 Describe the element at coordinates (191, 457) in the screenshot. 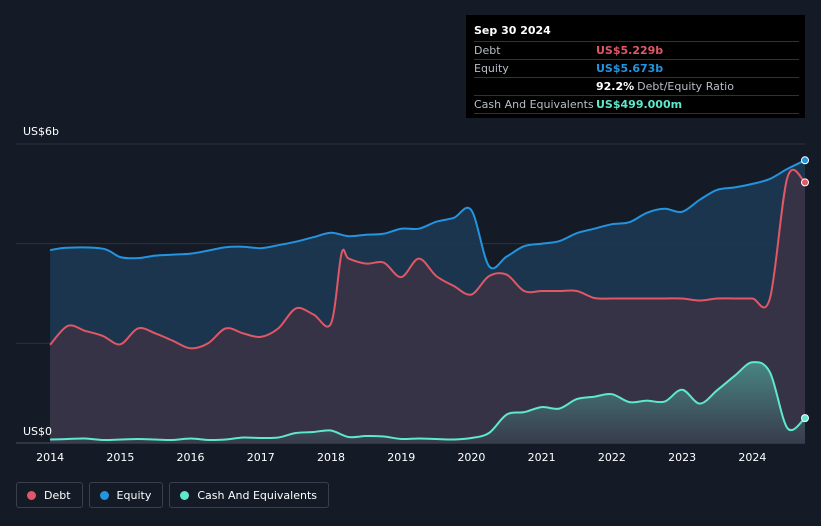

I see `x-tick-2016: 2016` at that location.